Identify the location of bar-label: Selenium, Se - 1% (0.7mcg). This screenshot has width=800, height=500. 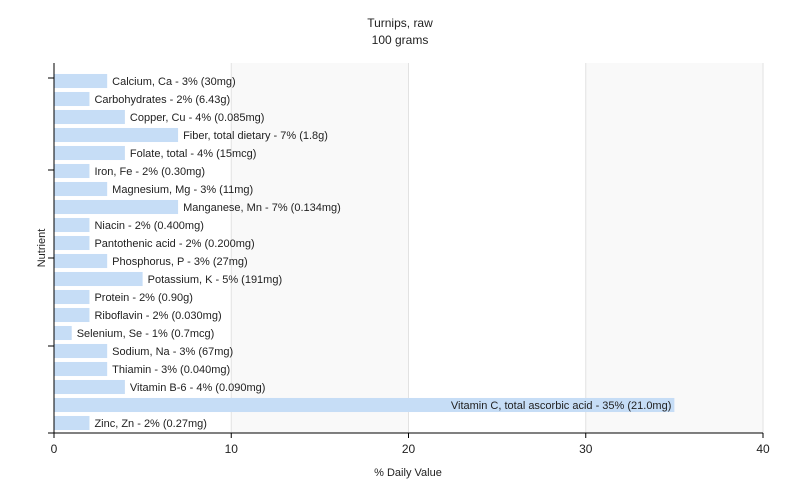
(146, 334).